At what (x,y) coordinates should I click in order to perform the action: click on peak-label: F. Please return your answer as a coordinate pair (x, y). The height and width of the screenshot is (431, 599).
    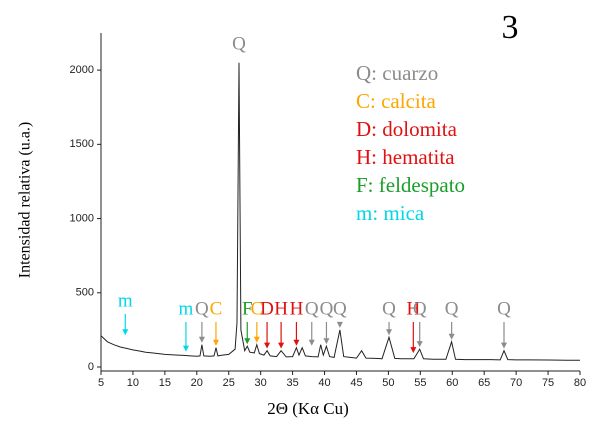
    Looking at the image, I should click on (247, 308).